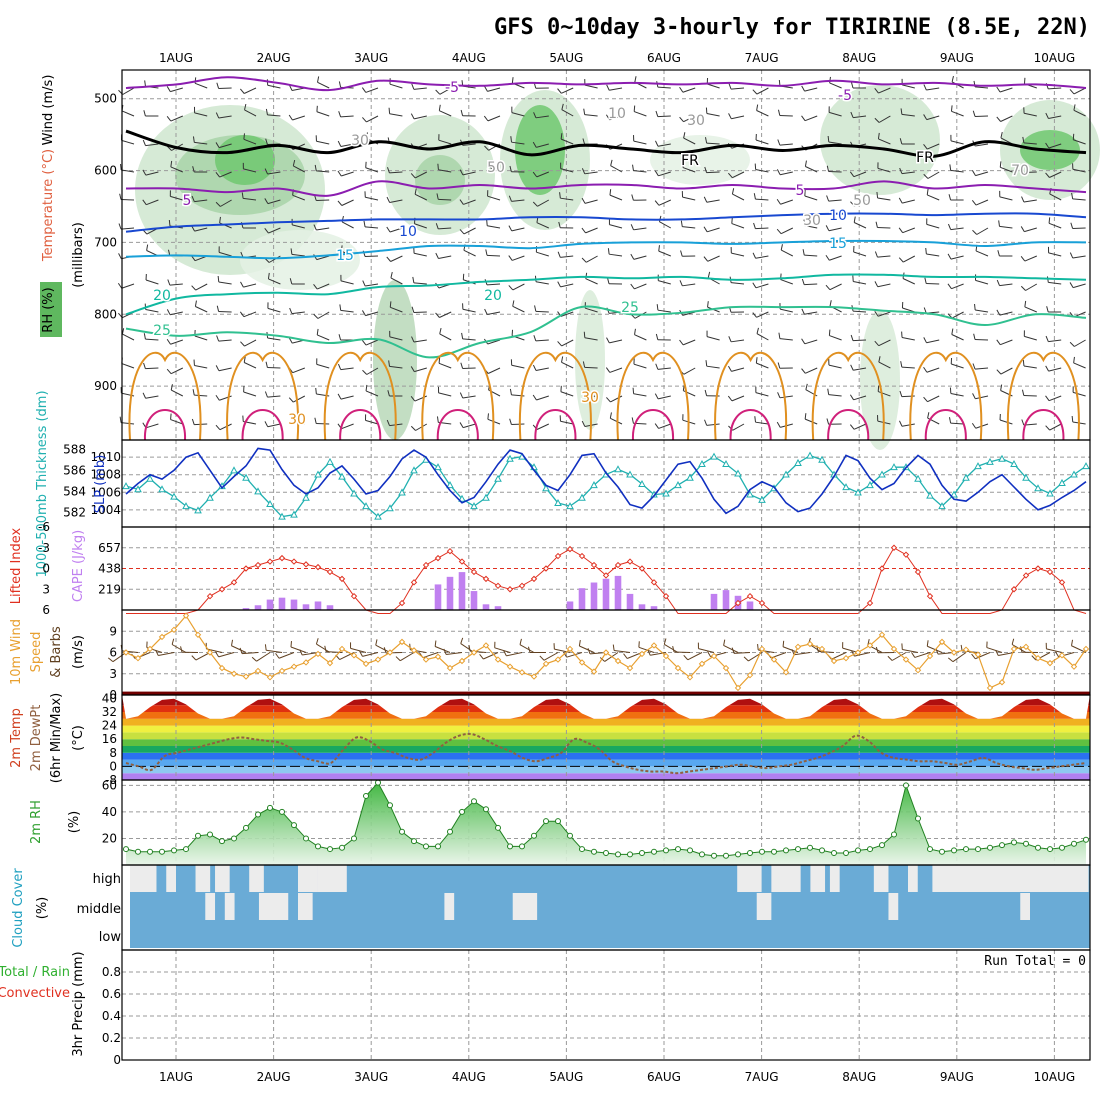 The image size is (1100, 1100). Describe the element at coordinates (345, 256) in the screenshot. I see `contour-label: 15` at that location.